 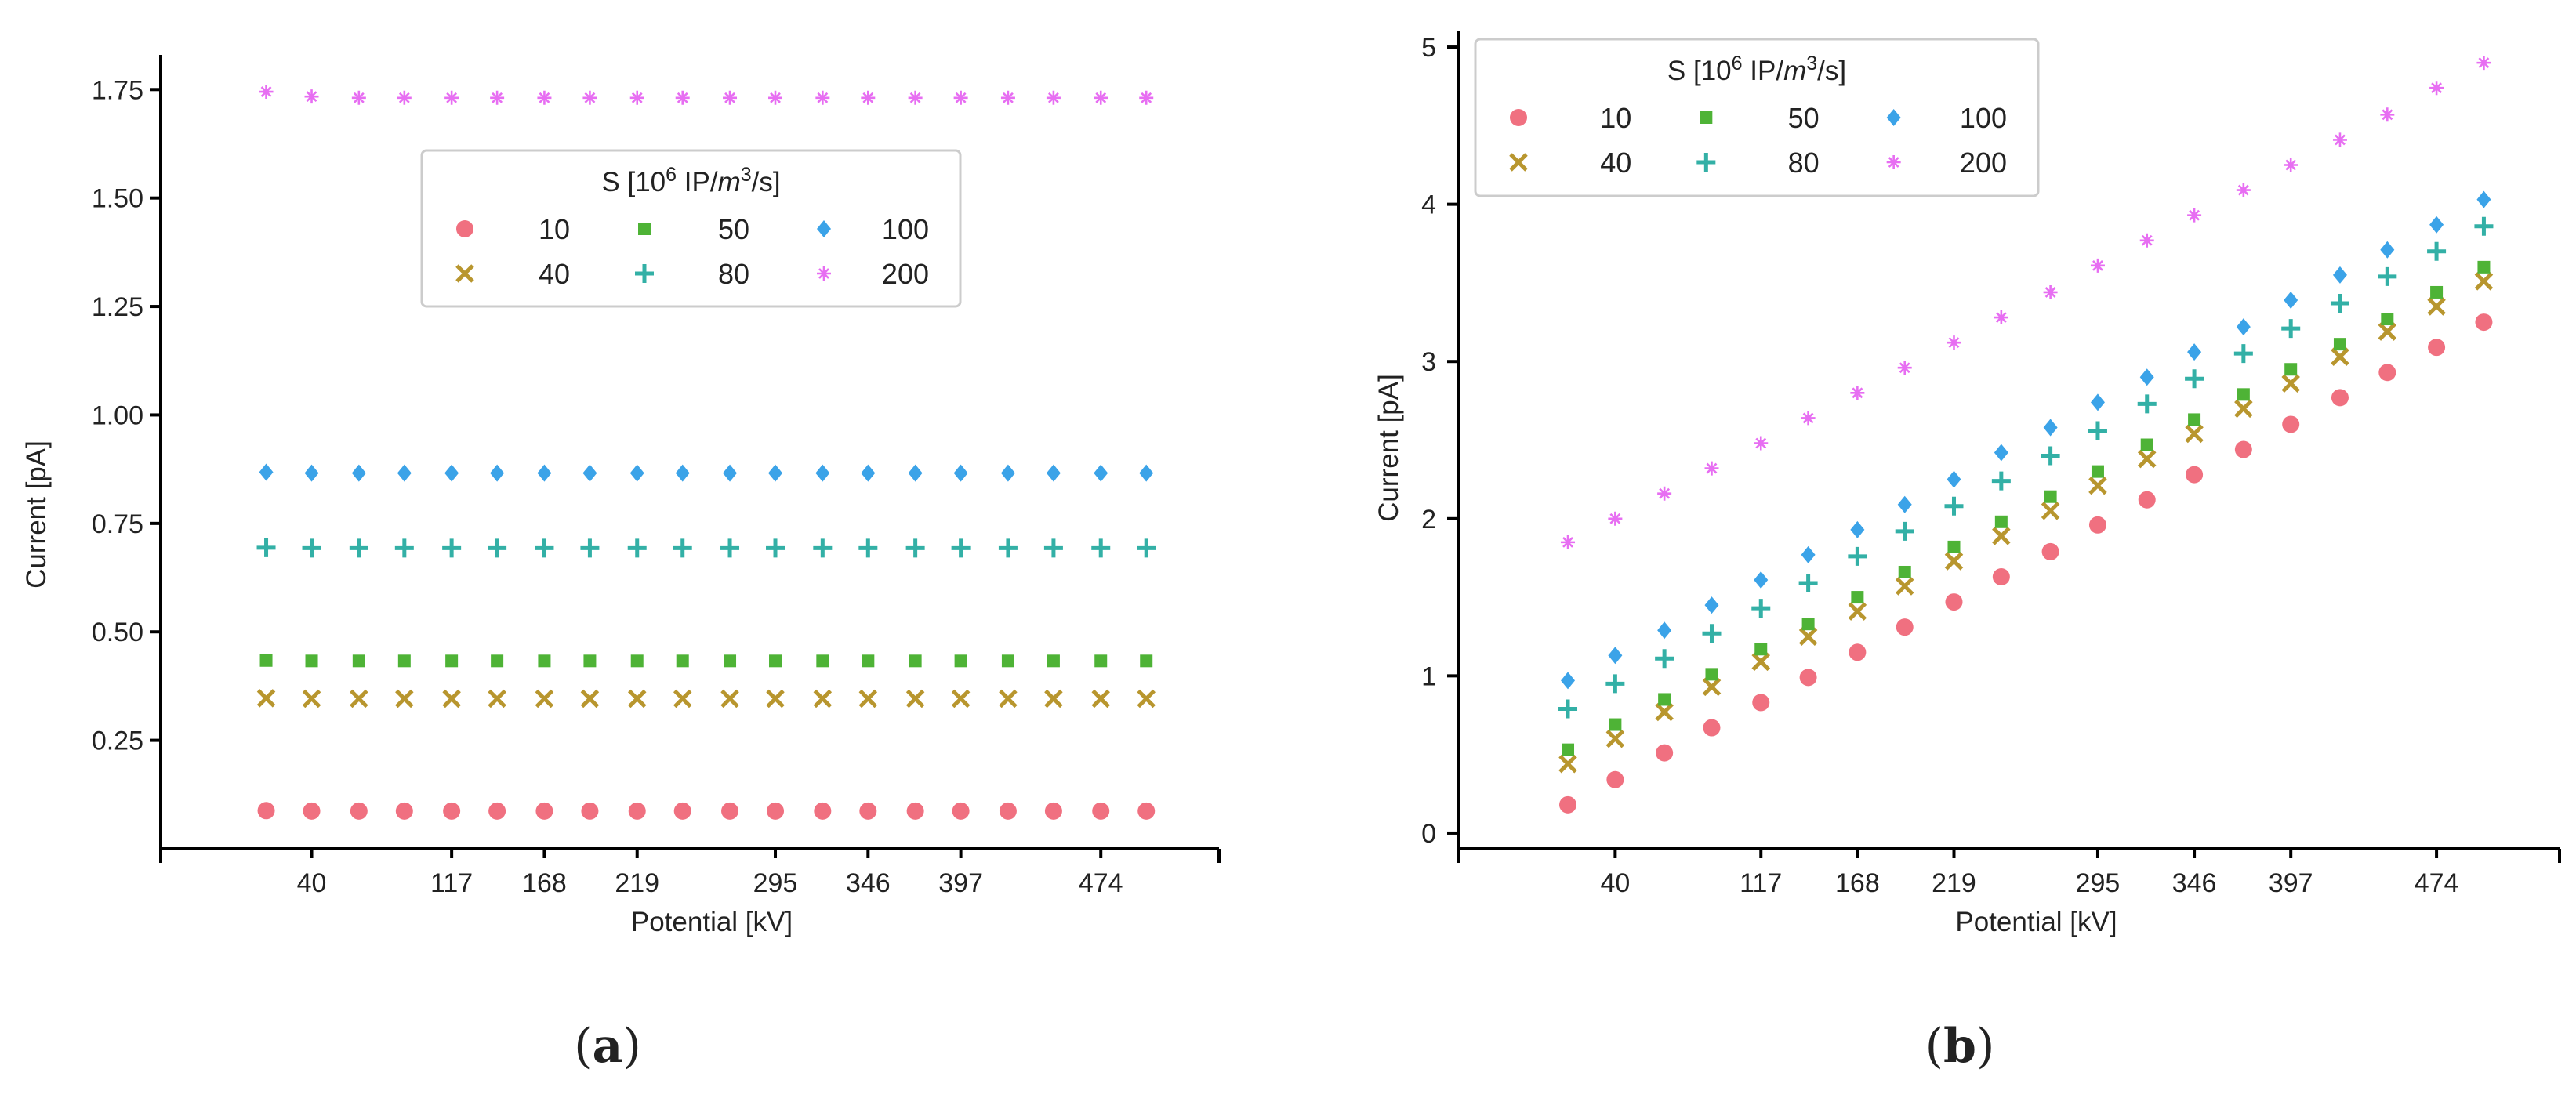 What do you see at coordinates (1960, 1046) in the screenshot?
I see `panel-label: (b)` at bounding box center [1960, 1046].